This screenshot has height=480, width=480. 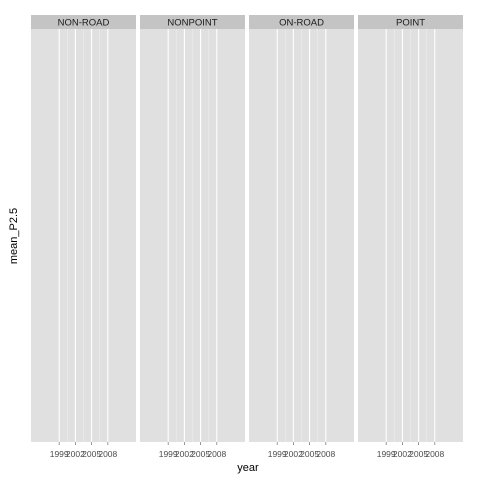 I want to click on facet-strip-label: NONPOINT, so click(x=192, y=23).